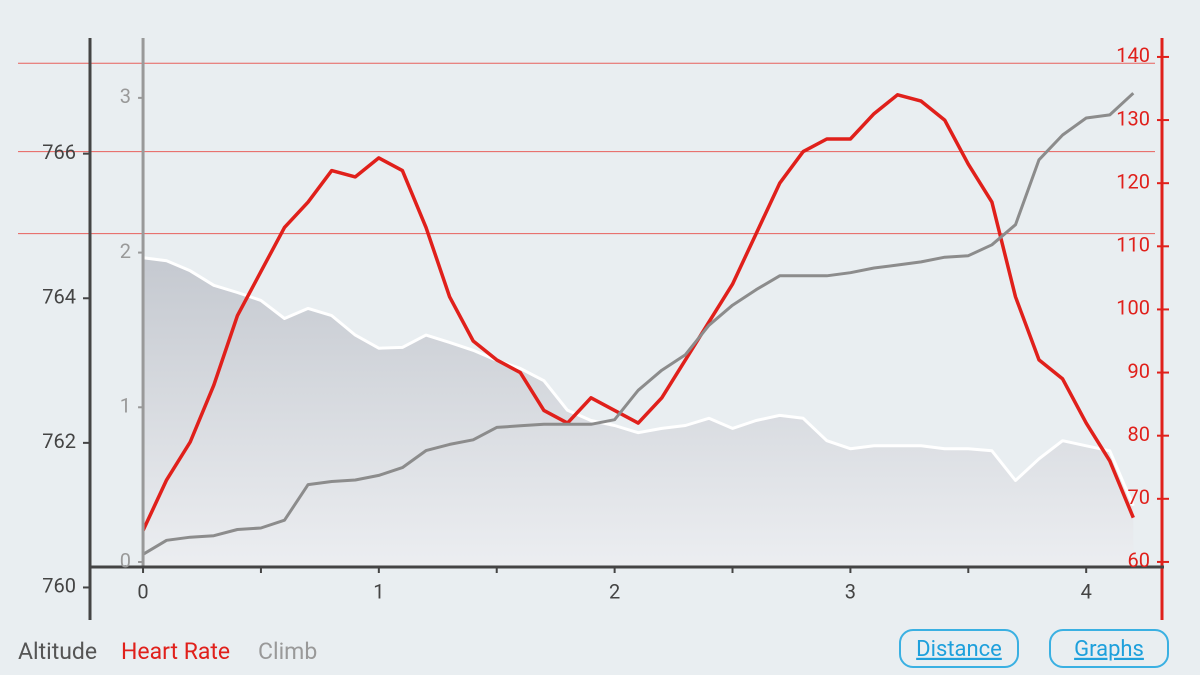 This screenshot has width=1200, height=675. What do you see at coordinates (1139, 560) in the screenshot?
I see `y2-tick-label: 60` at bounding box center [1139, 560].